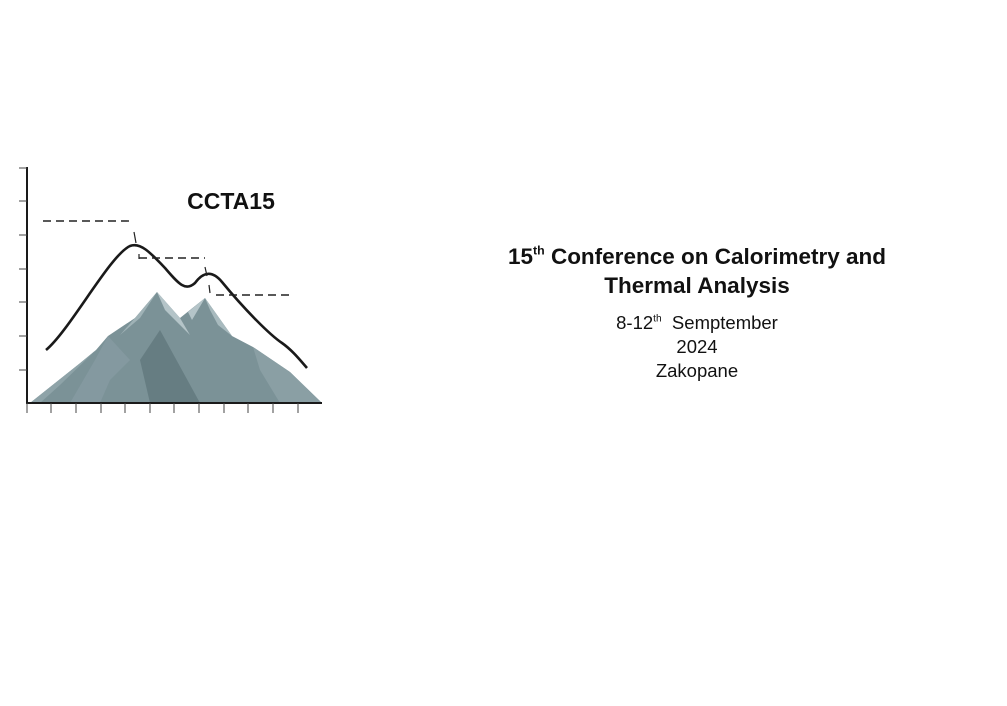 This screenshot has height=706, width=1007. I want to click on date-suffix: th, so click(657, 319).